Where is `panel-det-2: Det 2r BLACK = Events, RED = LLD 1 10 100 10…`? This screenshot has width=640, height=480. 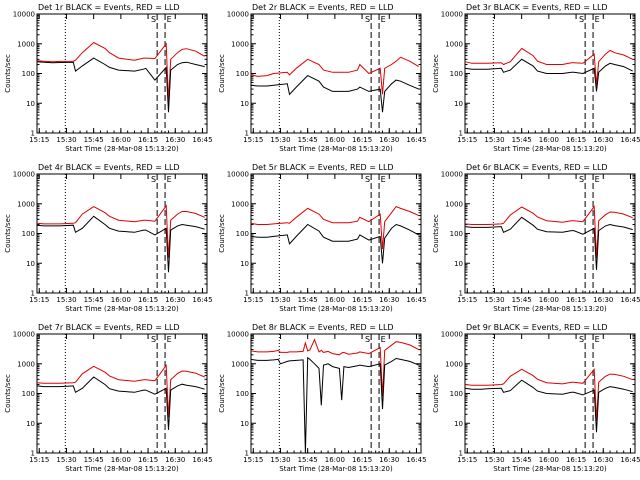
panel-det-2: Det 2r BLACK = Events, RED = LLD 1 10 100 10… is located at coordinates (322, 78).